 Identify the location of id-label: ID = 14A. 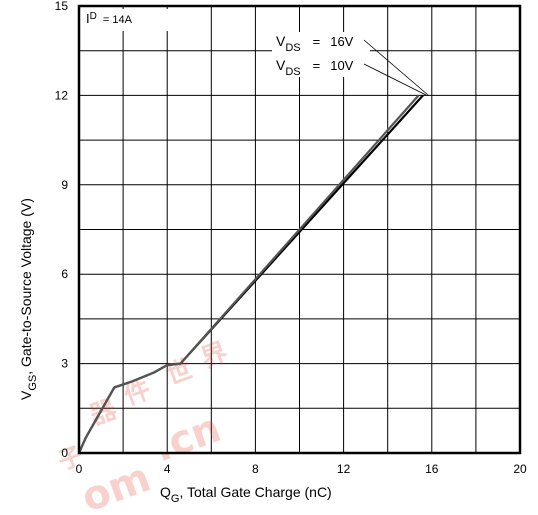
(109, 18).